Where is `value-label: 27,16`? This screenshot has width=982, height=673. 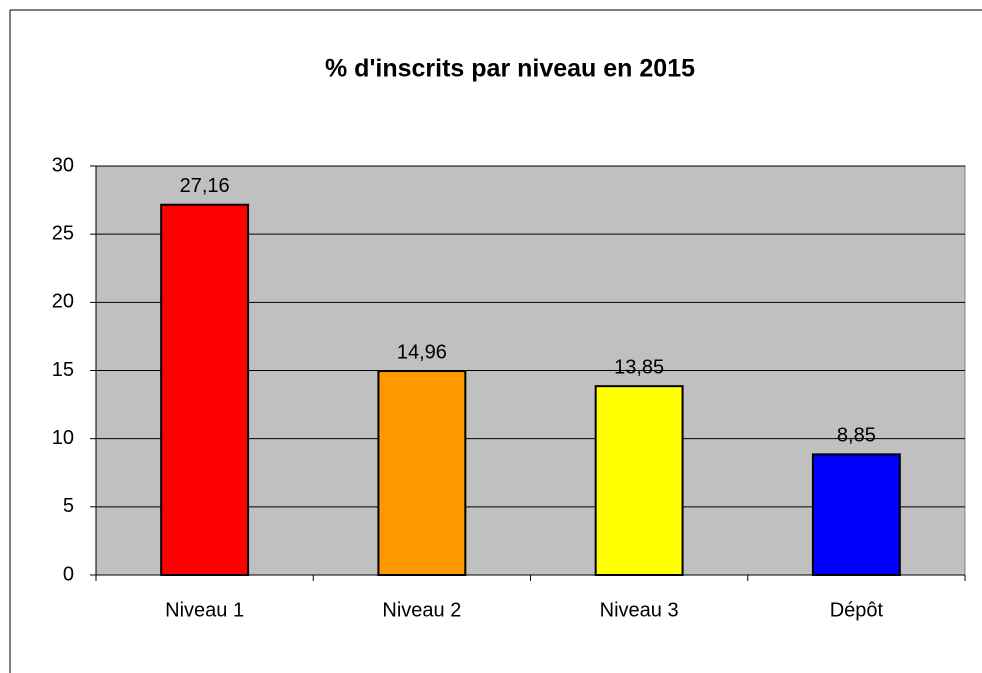 value-label: 27,16 is located at coordinates (205, 186).